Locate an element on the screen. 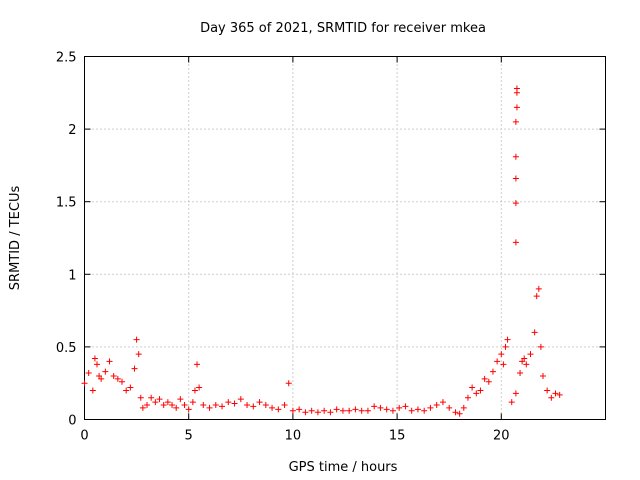 This screenshot has width=640, height=480. y-tick-label: 2 is located at coordinates (72, 130).